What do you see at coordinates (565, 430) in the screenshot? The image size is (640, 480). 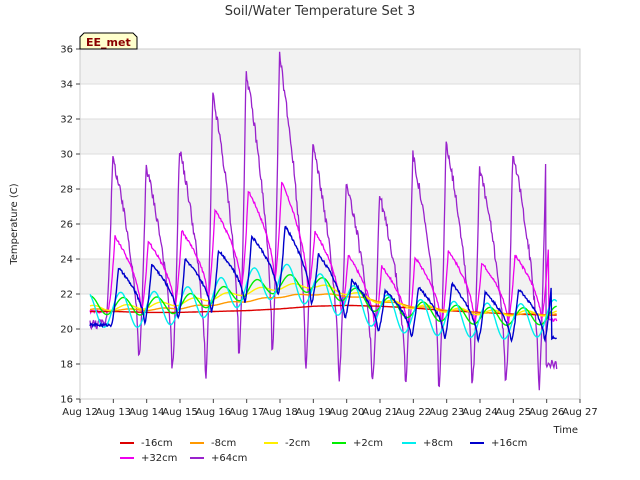 I see `x-axis-title: Time` at bounding box center [565, 430].